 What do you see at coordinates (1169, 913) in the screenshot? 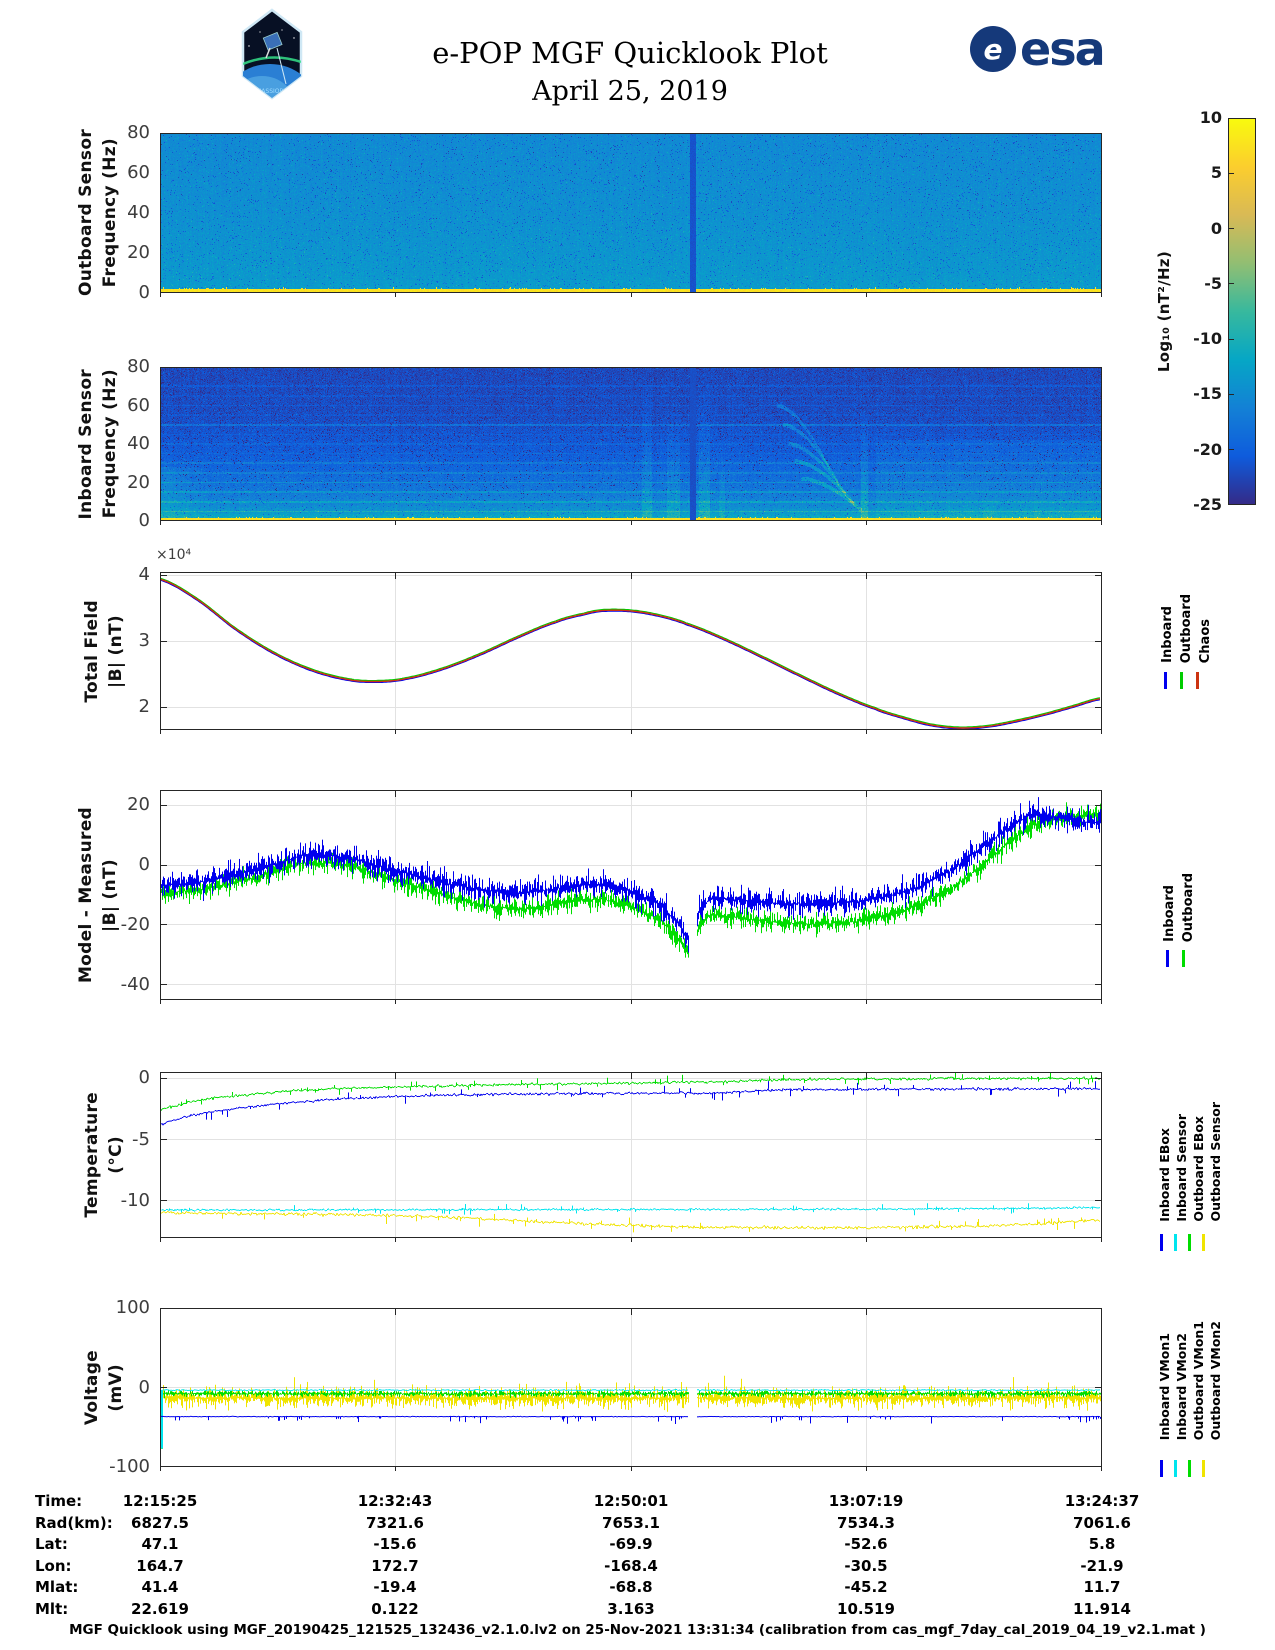
I see `legend-label: Inboard` at bounding box center [1169, 913].